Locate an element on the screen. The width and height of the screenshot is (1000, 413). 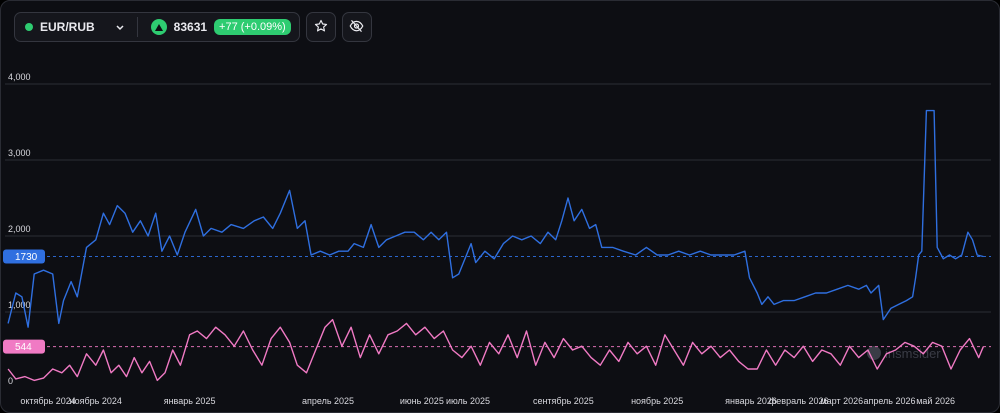
x-tick-label: март 2026 is located at coordinates (841, 401).